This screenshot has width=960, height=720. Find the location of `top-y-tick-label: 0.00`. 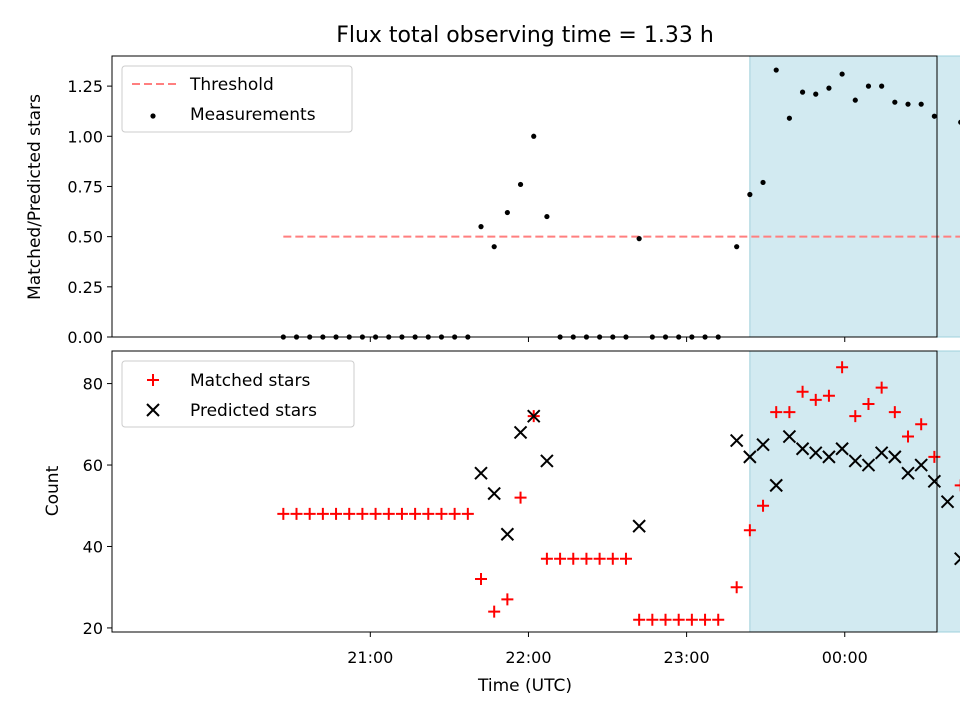

top-y-tick-label: 0.00 is located at coordinates (85, 337).